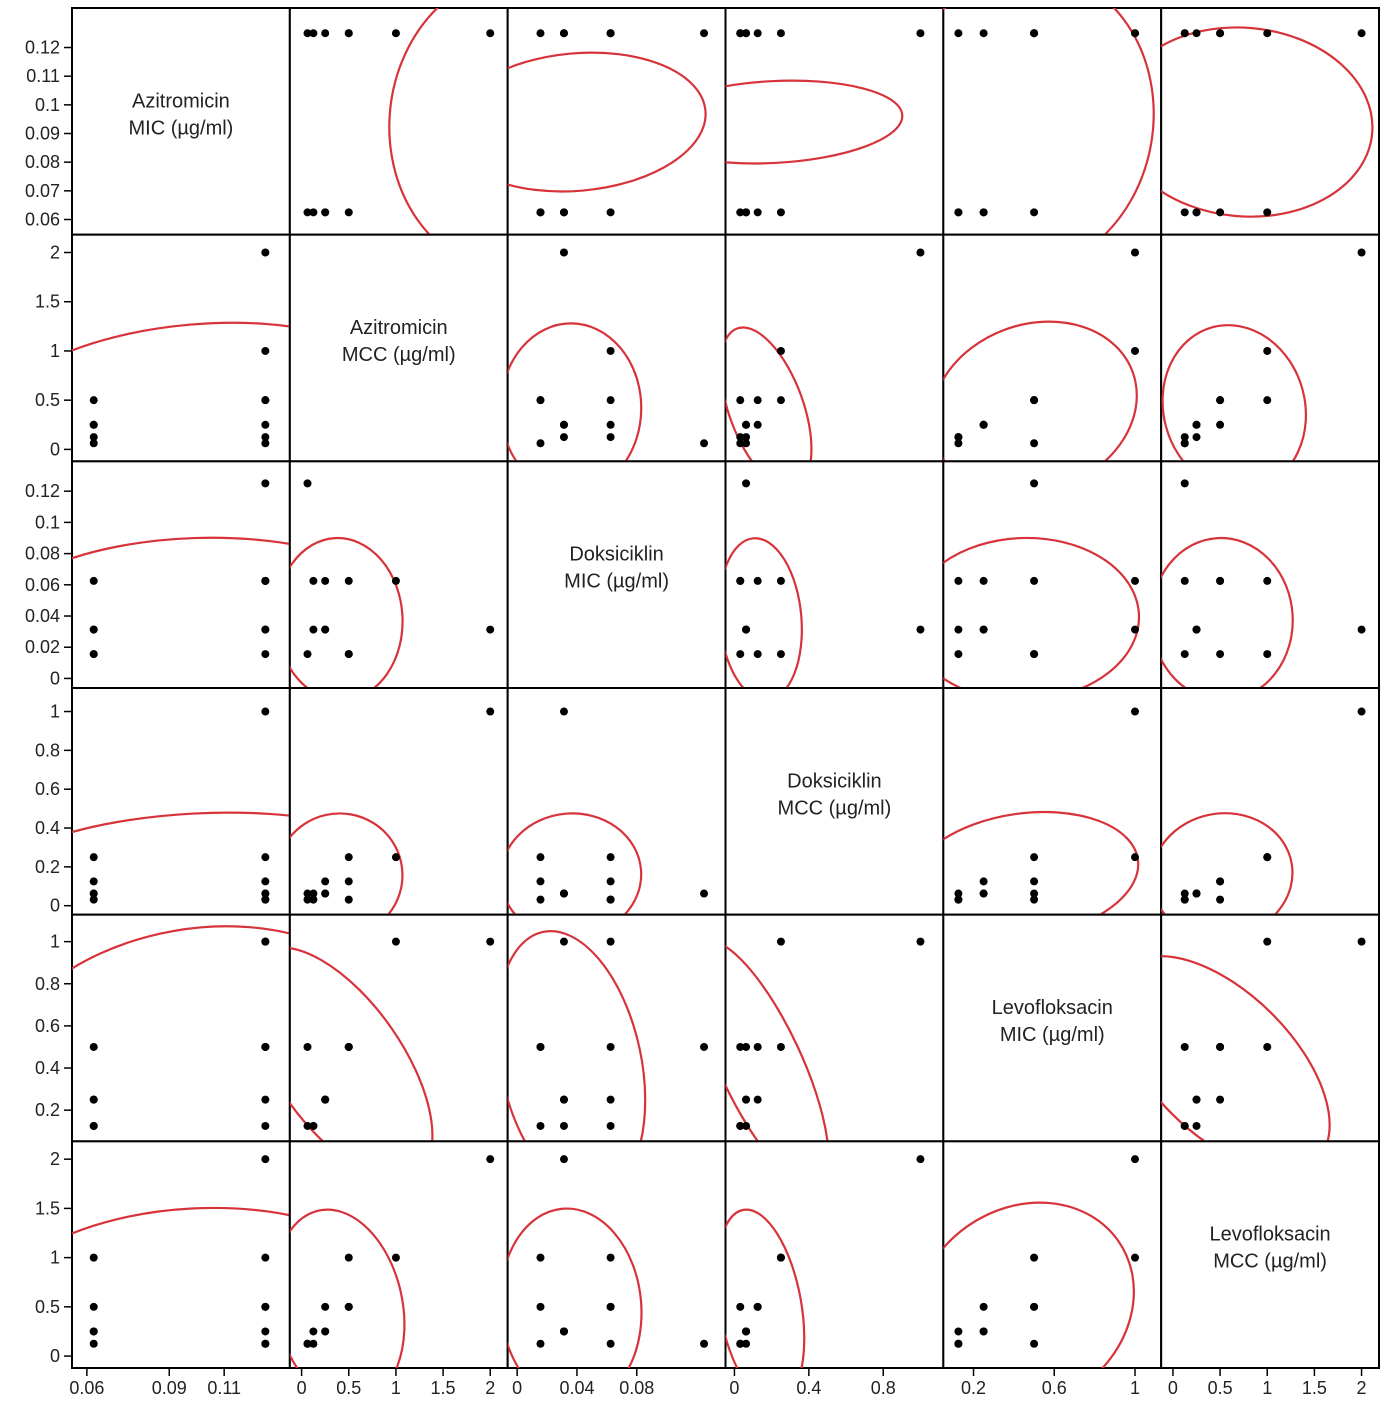 This screenshot has height=1407, width=1386. Describe the element at coordinates (616, 555) in the screenshot. I see `diagonal-label: Doksiciklin` at that location.